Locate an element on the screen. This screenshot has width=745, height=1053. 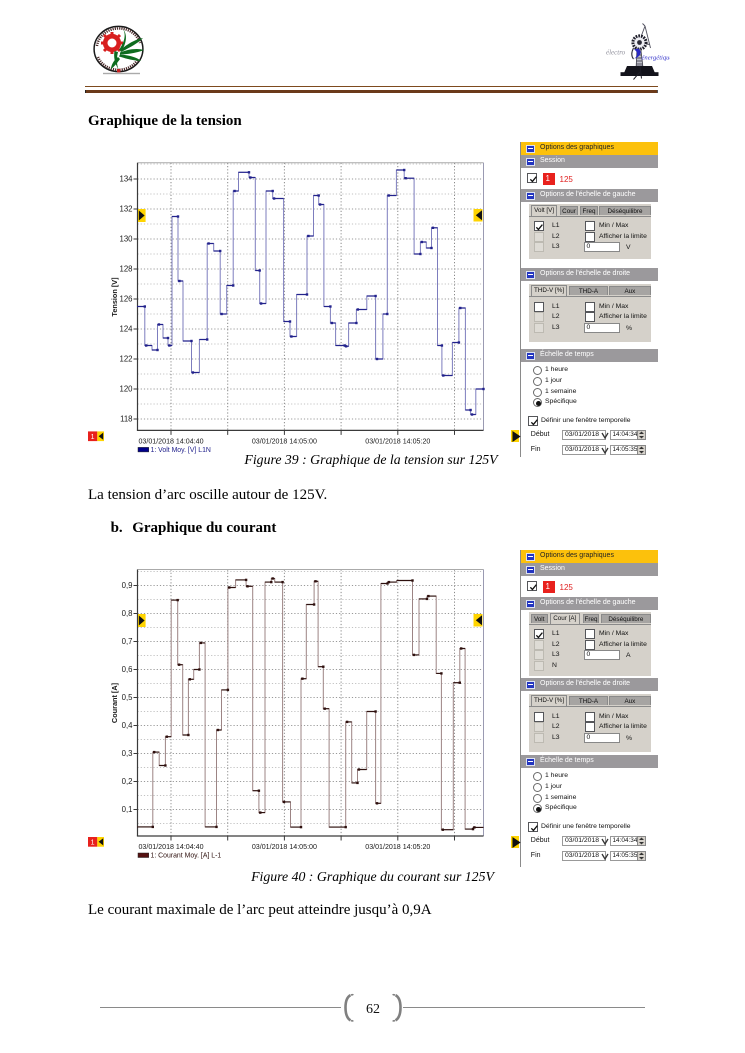
svg-text: 0,8 is located at coordinates (127, 613).